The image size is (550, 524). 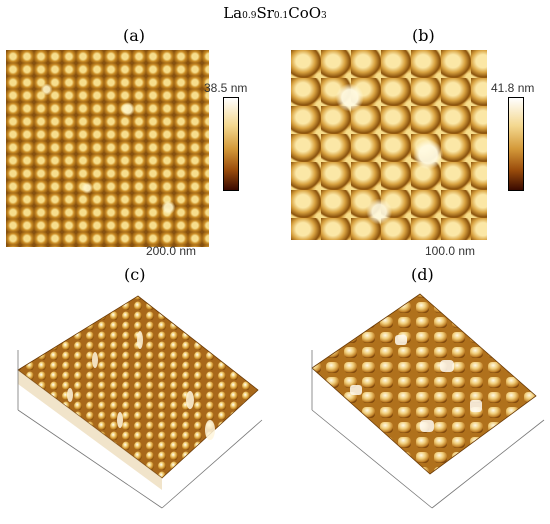 I want to click on title-part: CoO, so click(x=305, y=13).